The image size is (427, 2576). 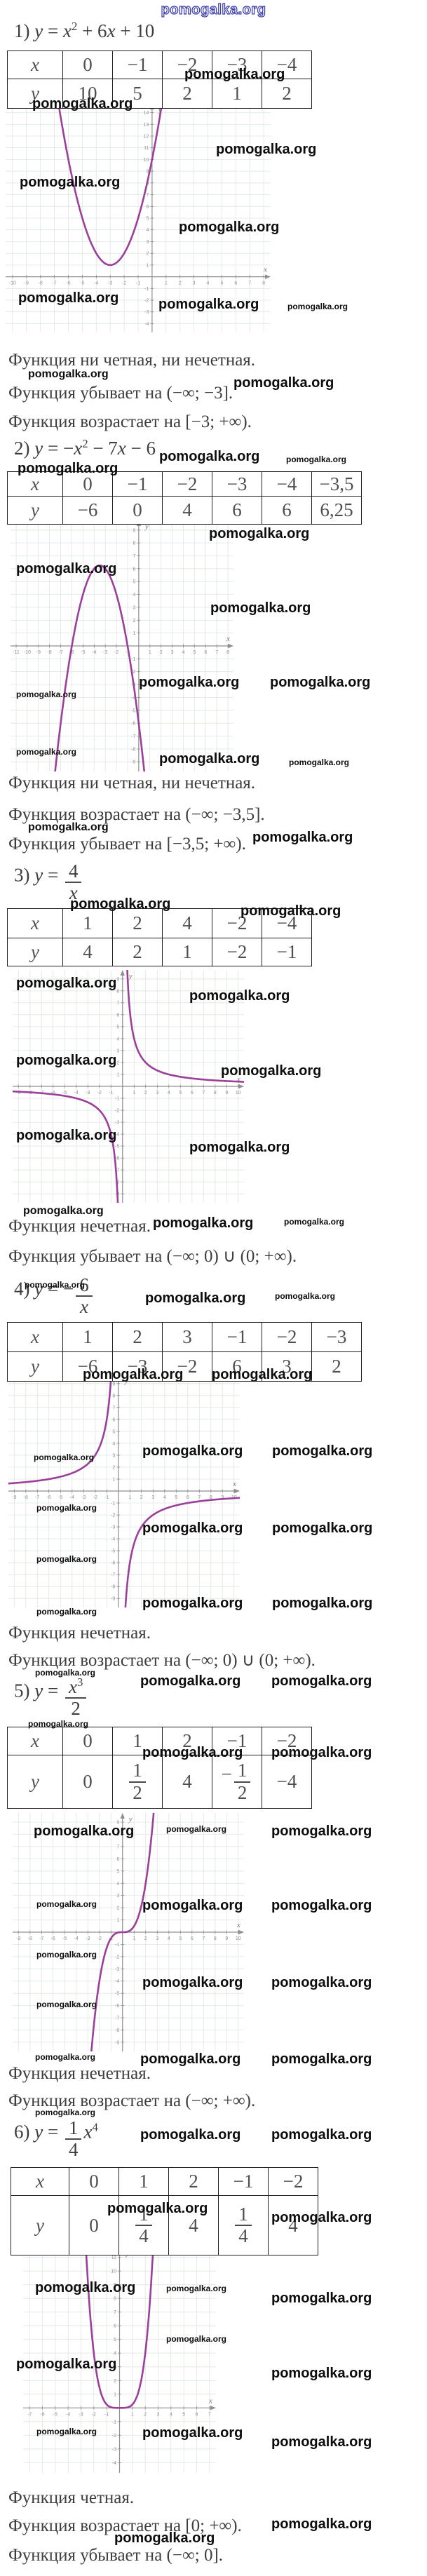 I want to click on svg-text: -6, so click(x=72, y=652).